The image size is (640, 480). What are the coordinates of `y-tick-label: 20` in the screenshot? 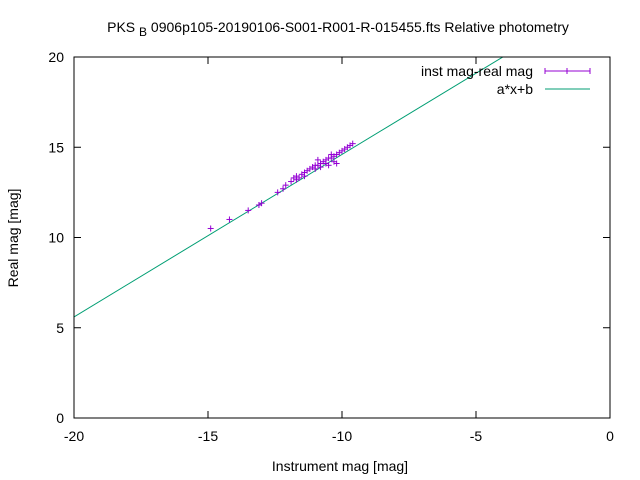 It's located at (56, 57).